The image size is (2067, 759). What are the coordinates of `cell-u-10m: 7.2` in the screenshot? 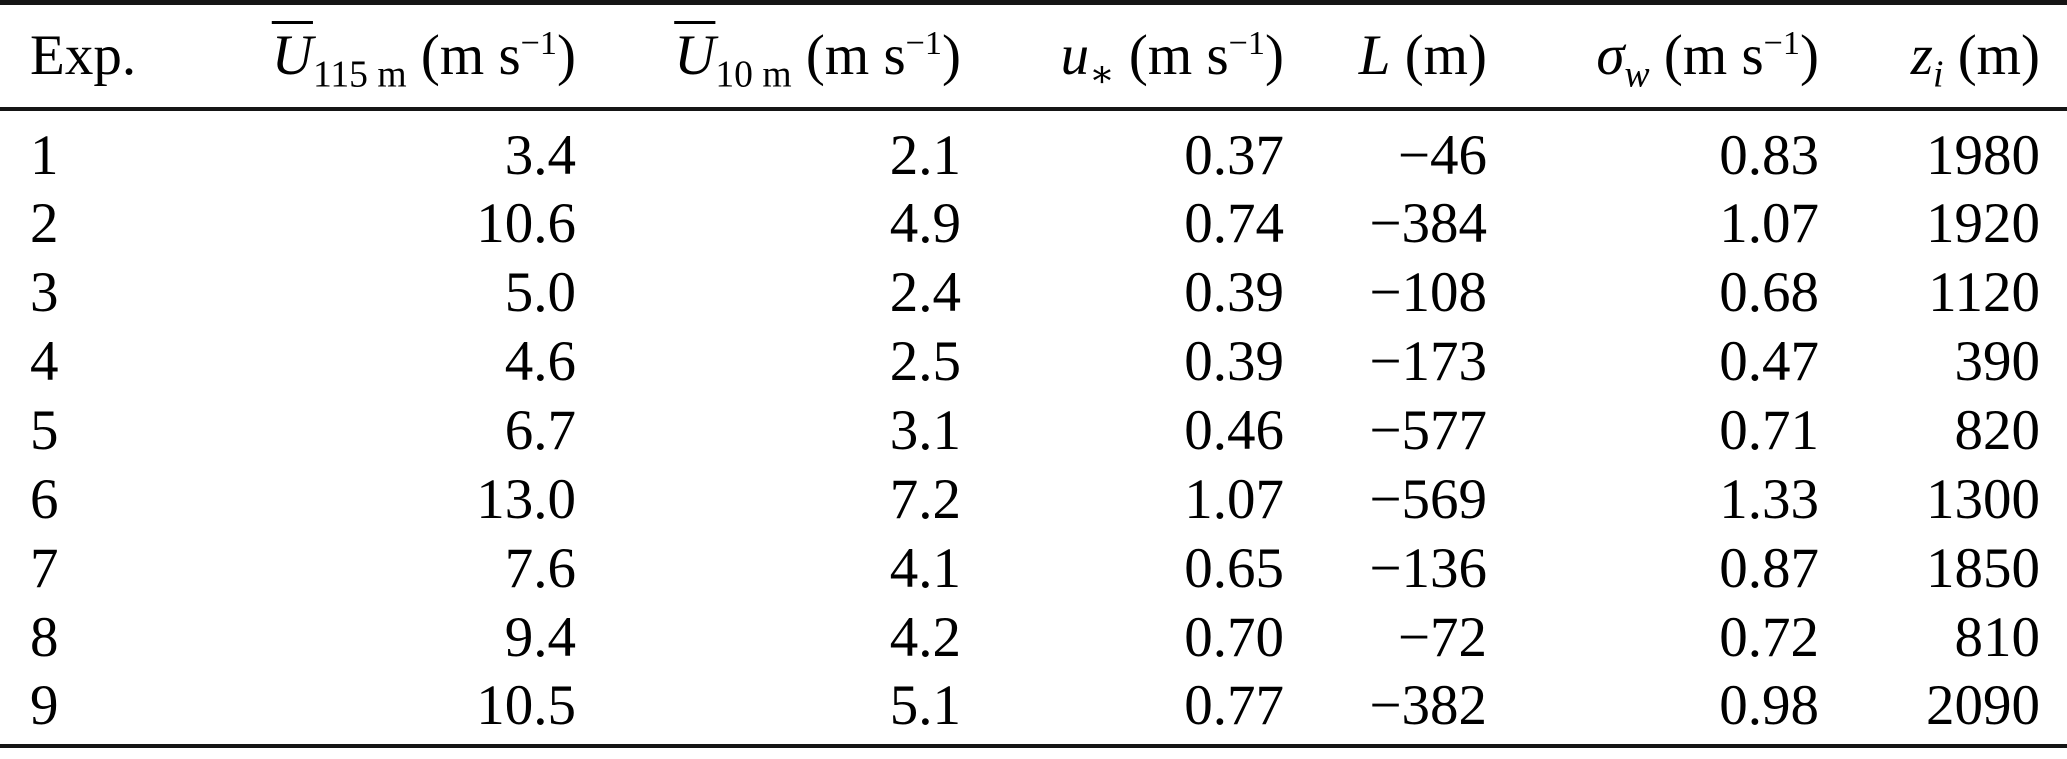 It's located at (925, 499).